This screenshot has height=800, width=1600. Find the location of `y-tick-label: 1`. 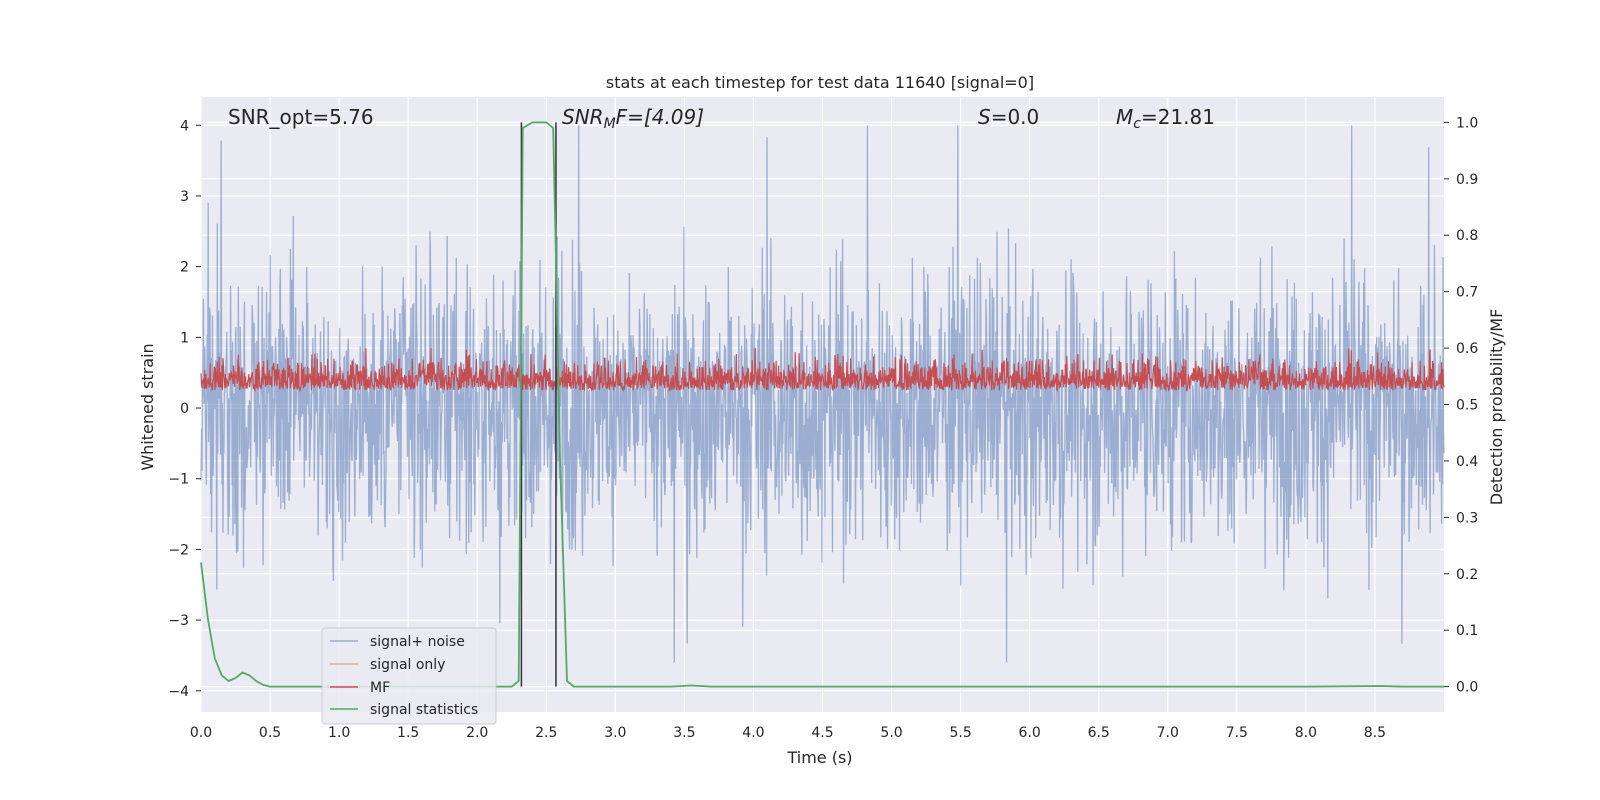

y-tick-label: 1 is located at coordinates (184, 338).